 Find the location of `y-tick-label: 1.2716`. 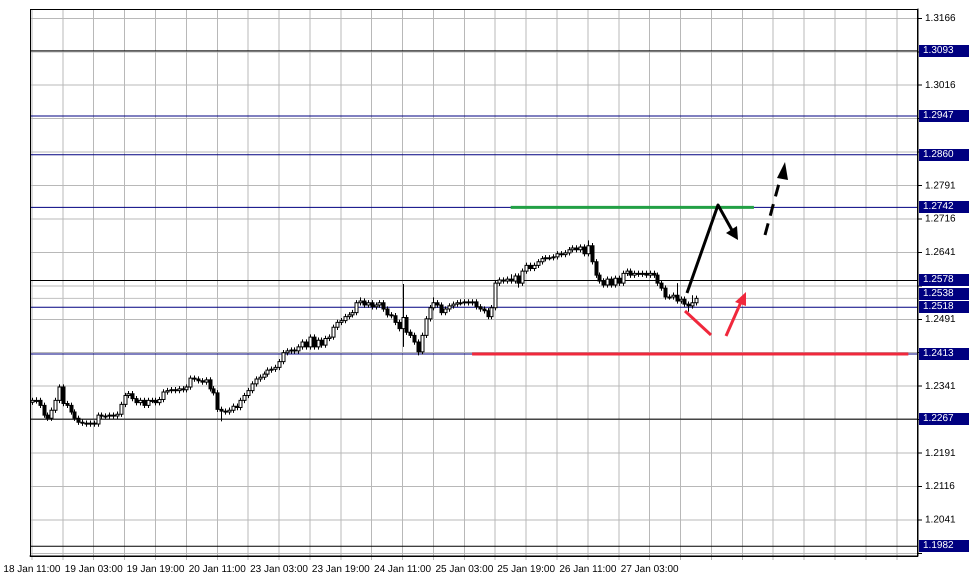

y-tick-label: 1.2716 is located at coordinates (940, 219).